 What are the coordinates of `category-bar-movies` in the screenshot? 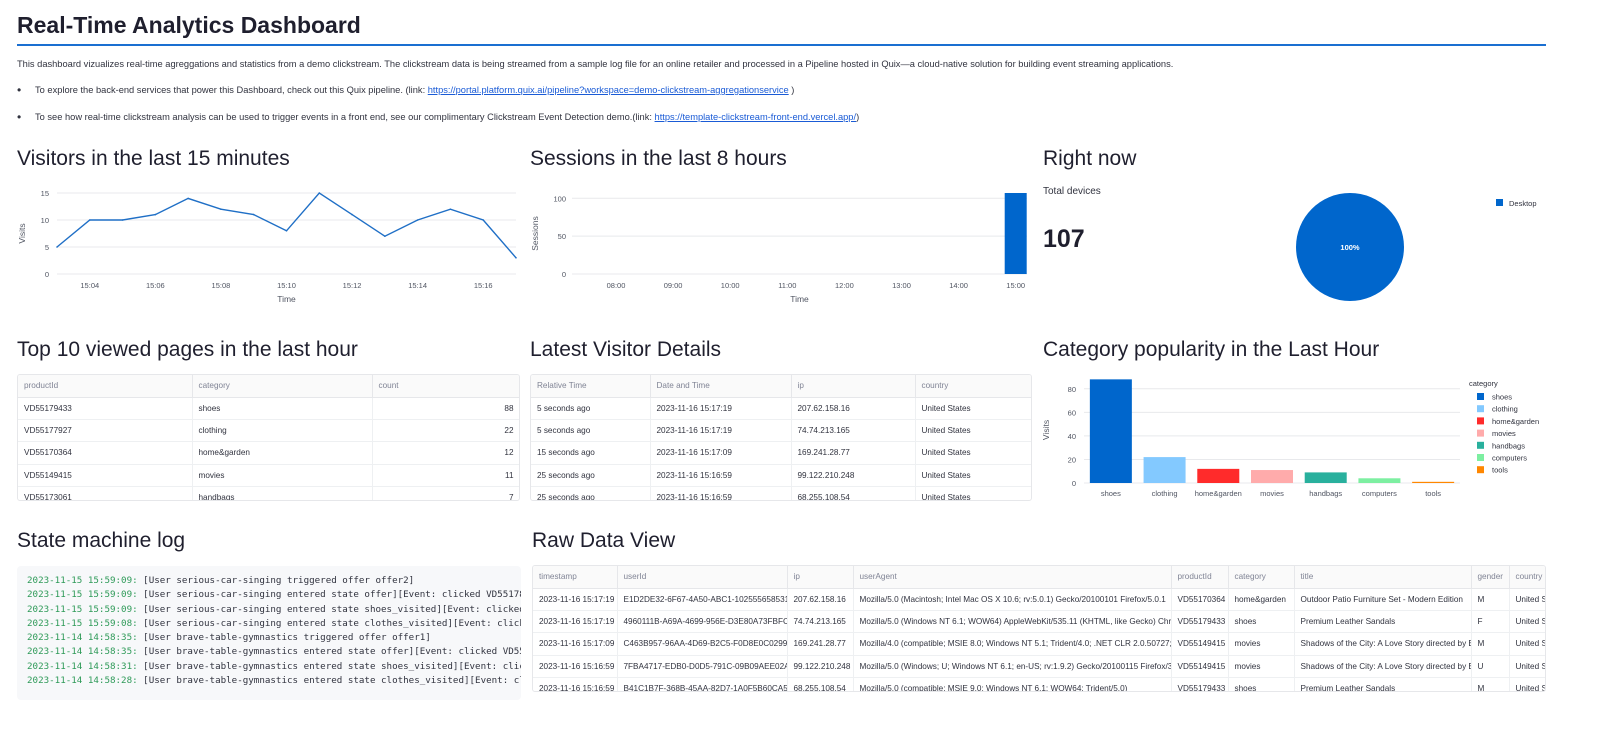 It's located at (1272, 476).